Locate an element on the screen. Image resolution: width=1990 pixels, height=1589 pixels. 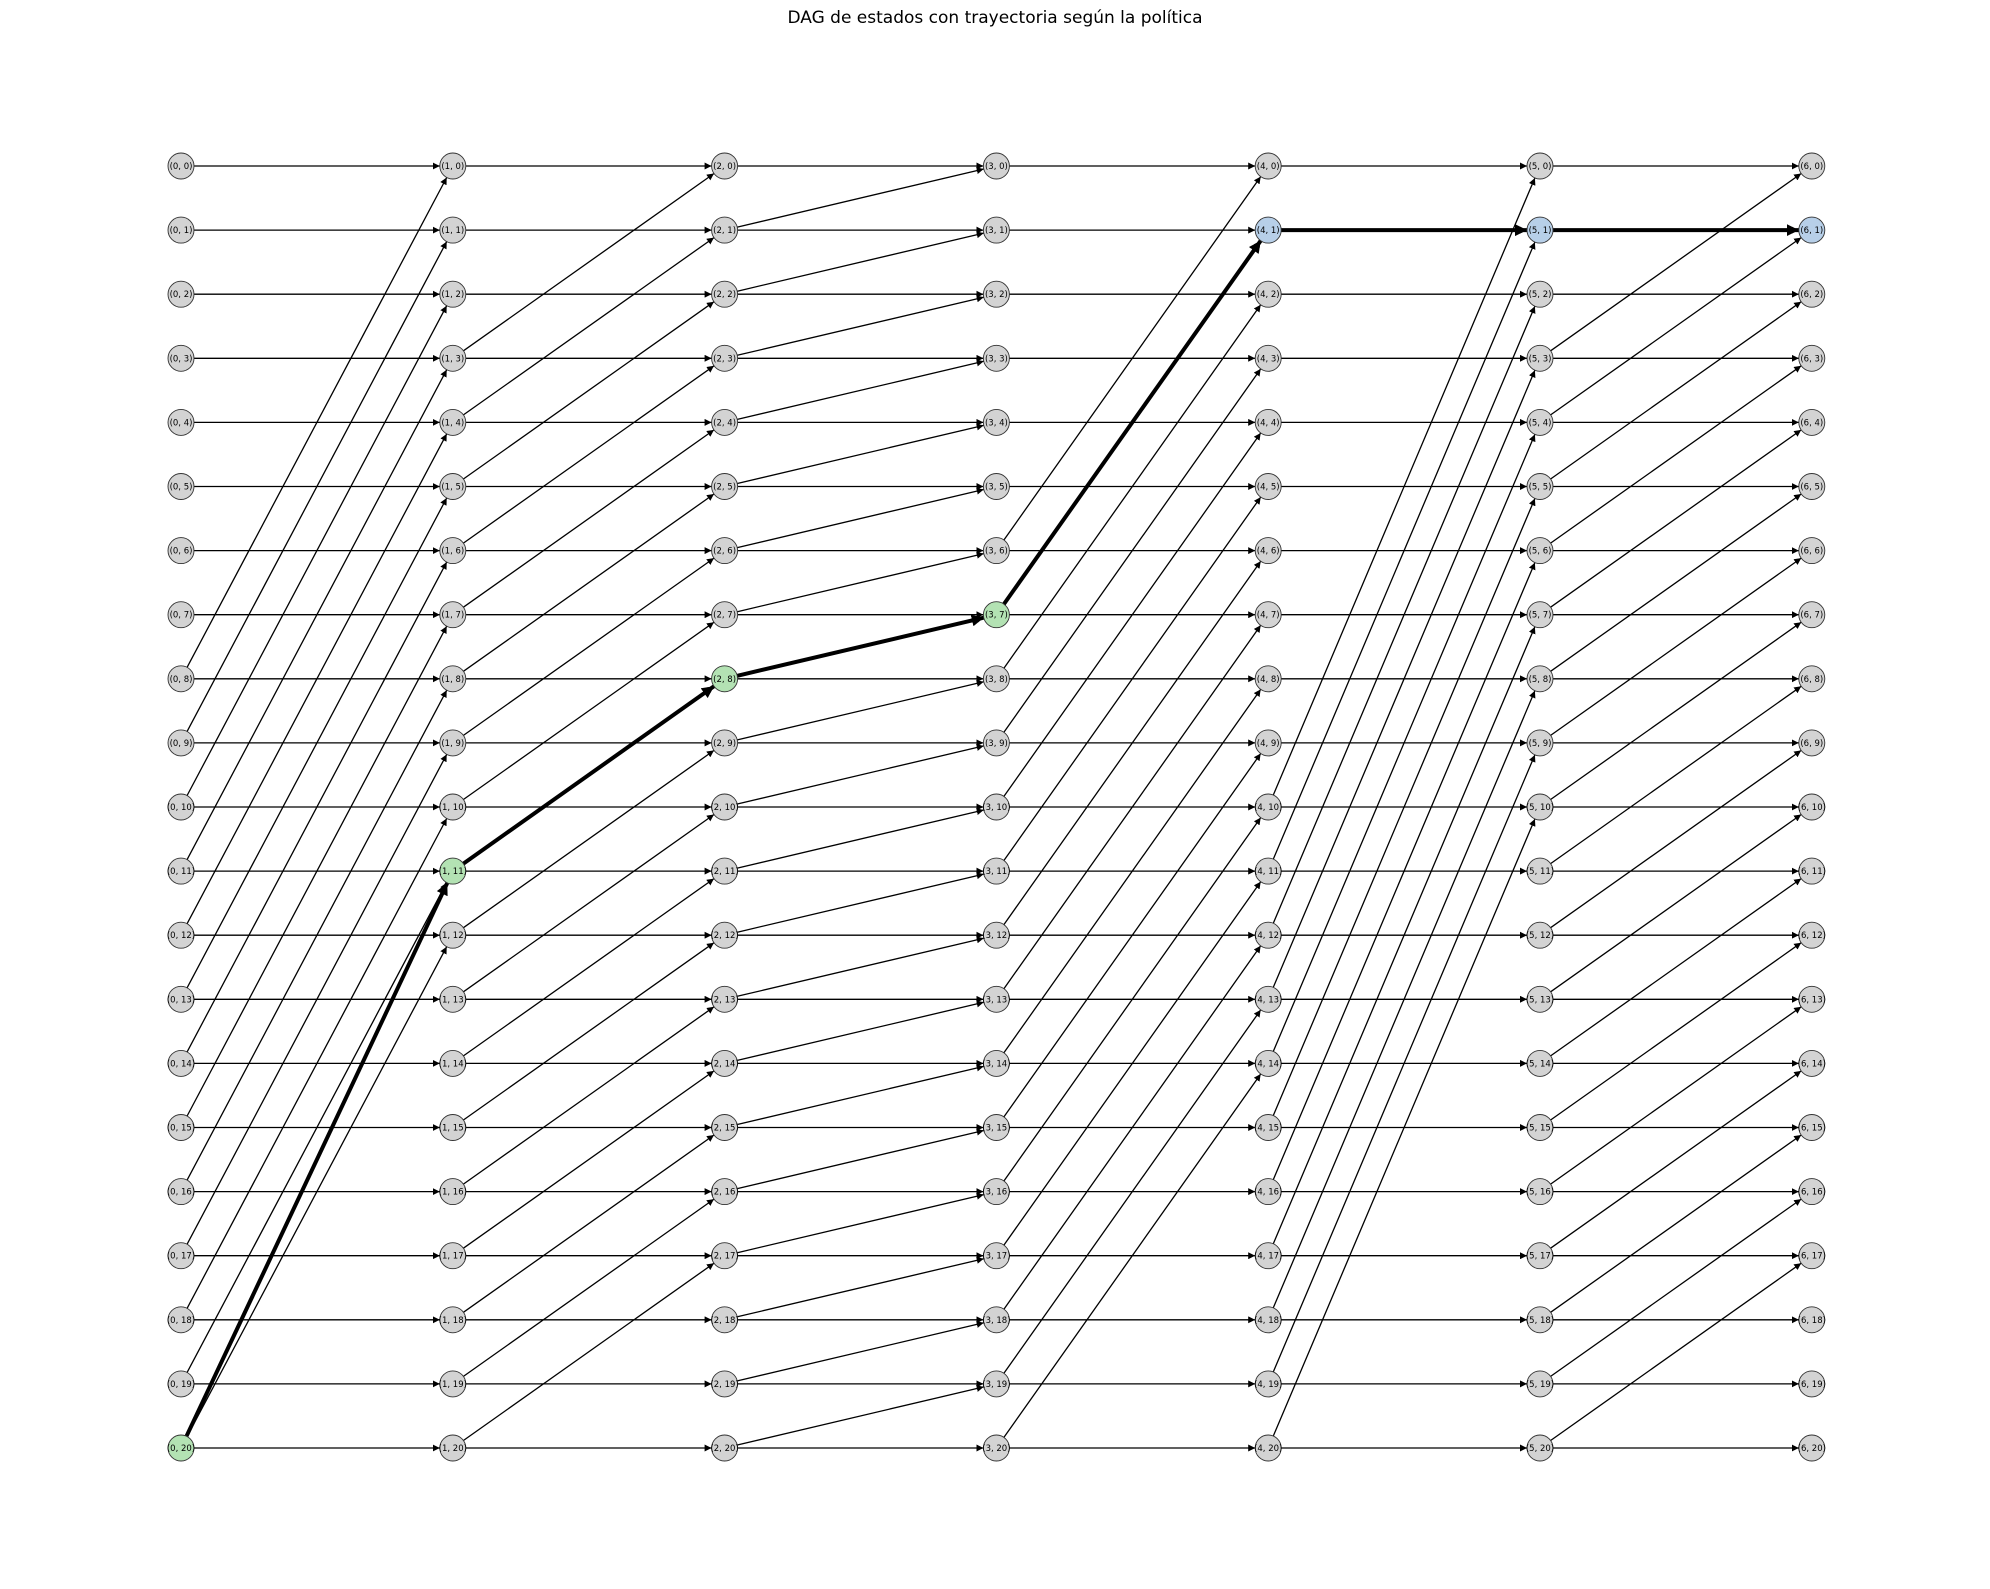
policy-edge is located at coordinates (860, 646).